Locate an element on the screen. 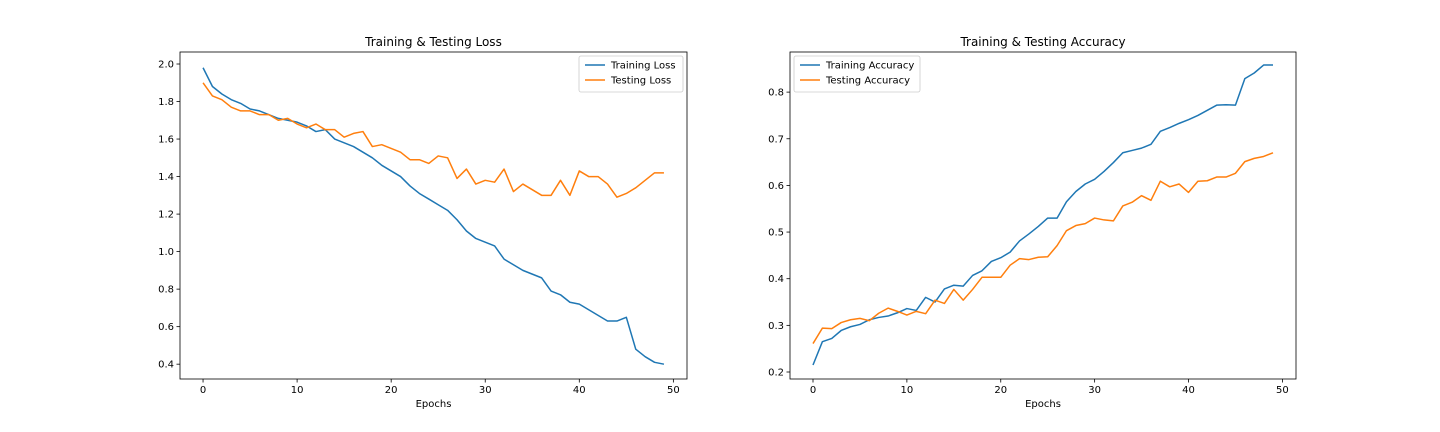 This screenshot has width=1440, height=432. series-line-testing-accuracy is located at coordinates (1043, 248).